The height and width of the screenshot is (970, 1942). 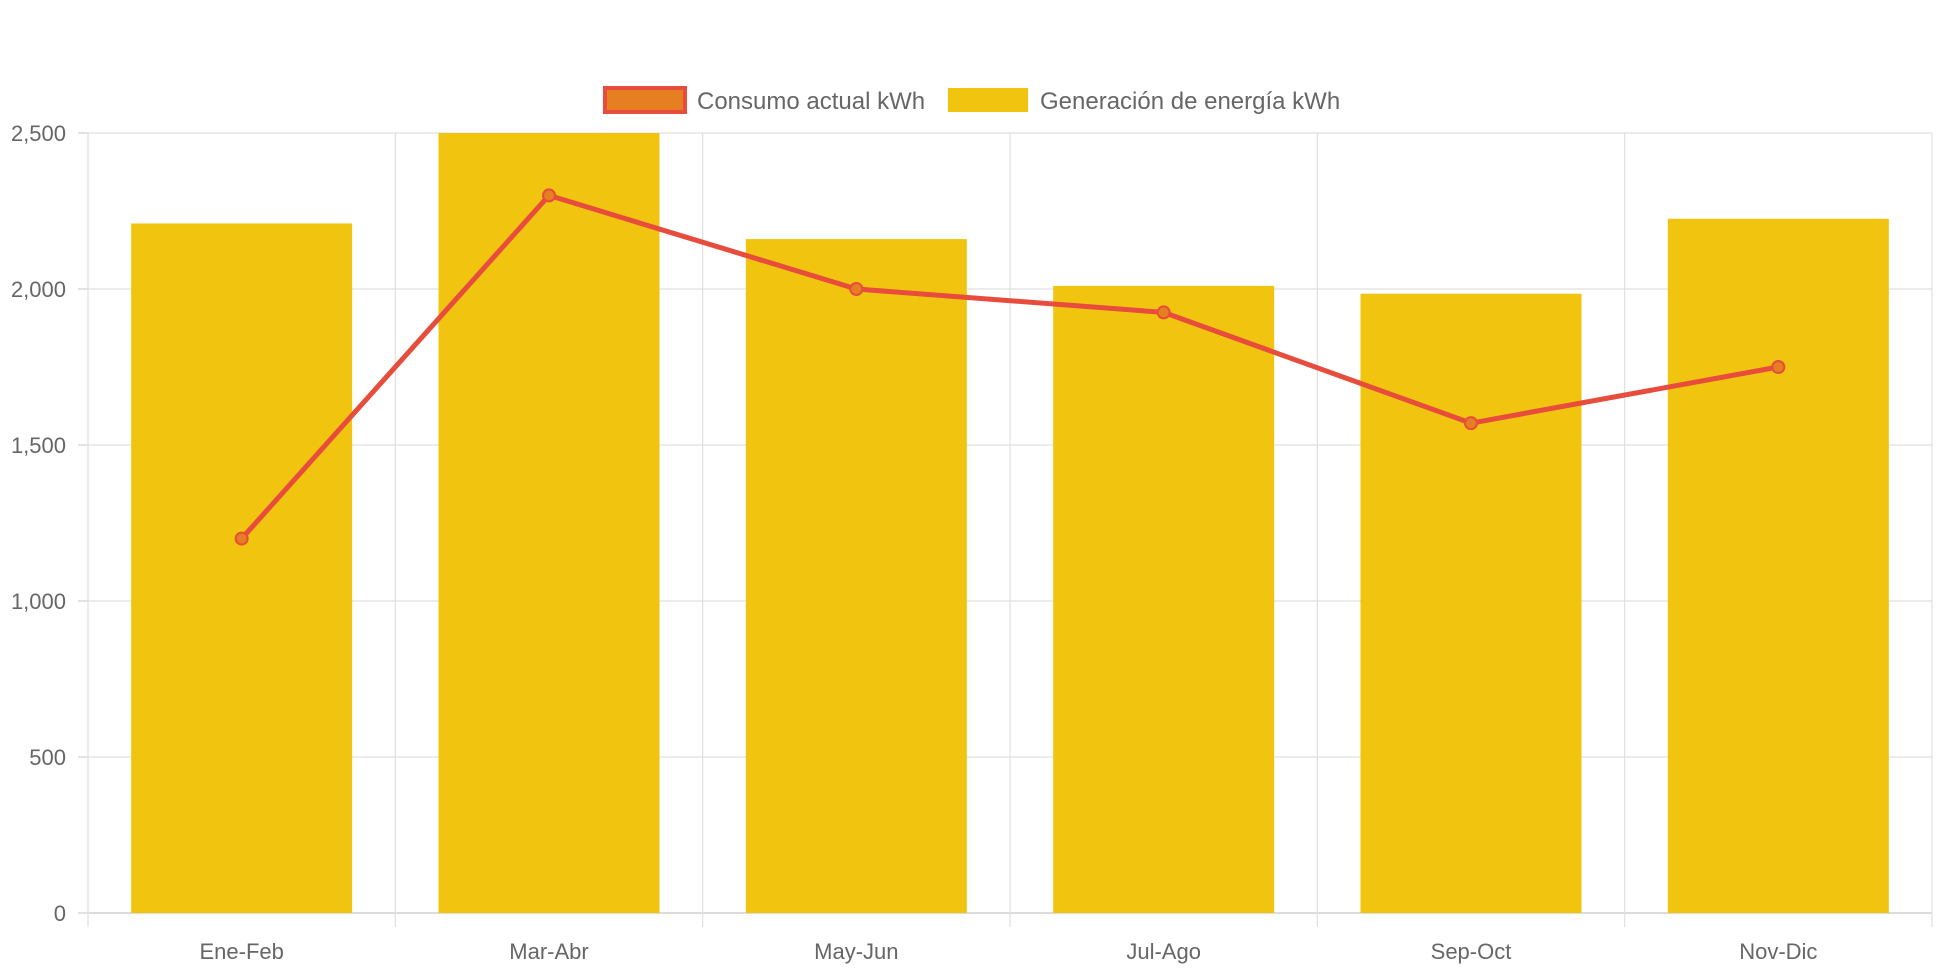 What do you see at coordinates (38, 601) in the screenshot?
I see `y-tick-label: 1,000` at bounding box center [38, 601].